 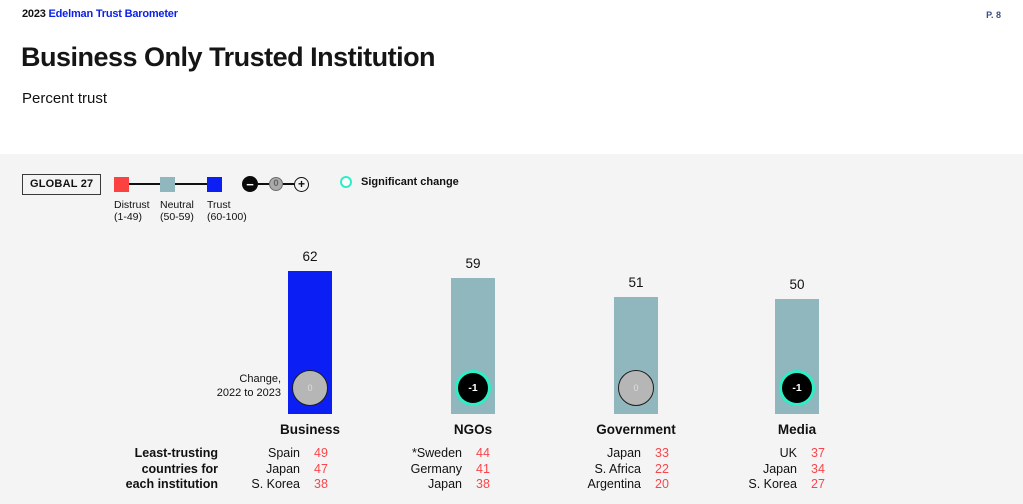 I want to click on country-value: 27, so click(x=818, y=484).